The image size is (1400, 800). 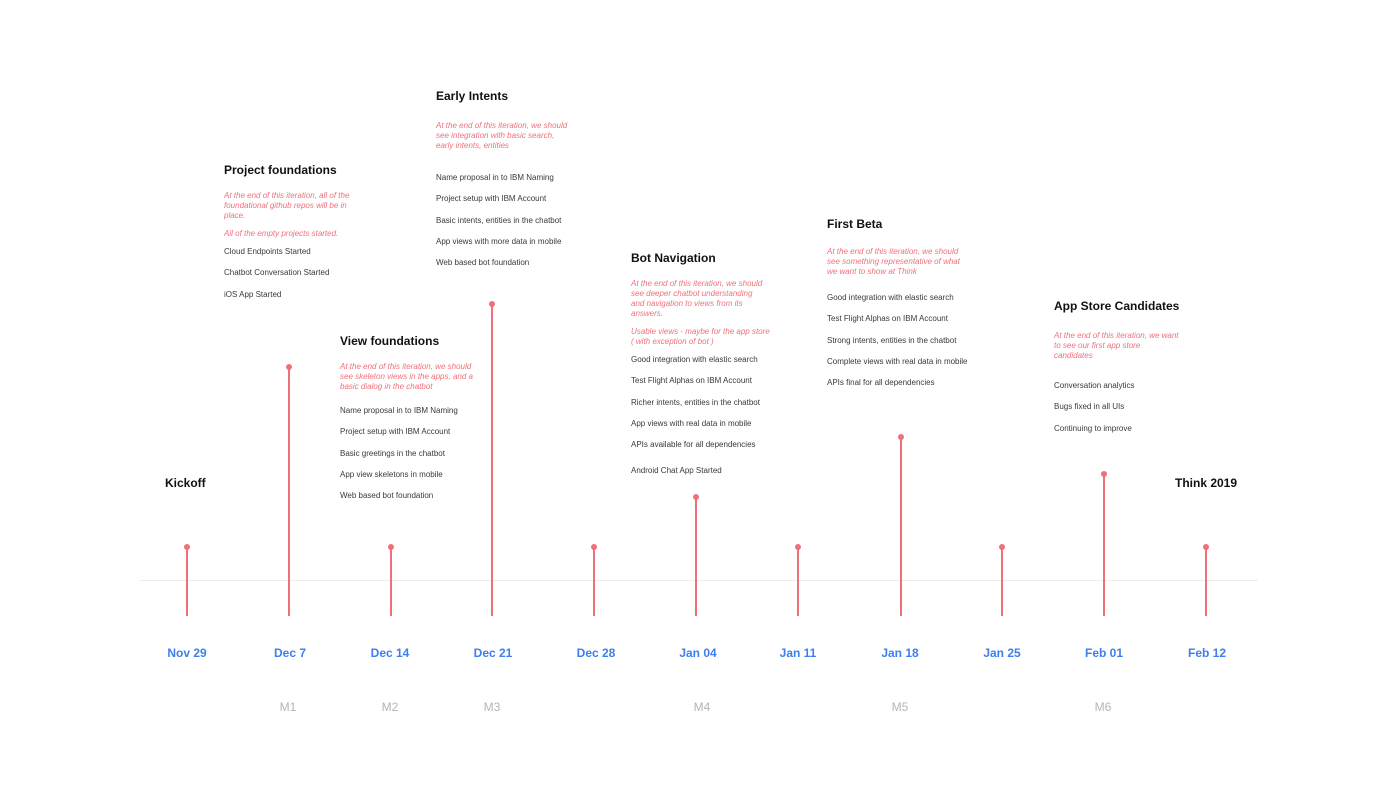 What do you see at coordinates (267, 251) in the screenshot?
I see `list-item: Cloud Endpoints Started` at bounding box center [267, 251].